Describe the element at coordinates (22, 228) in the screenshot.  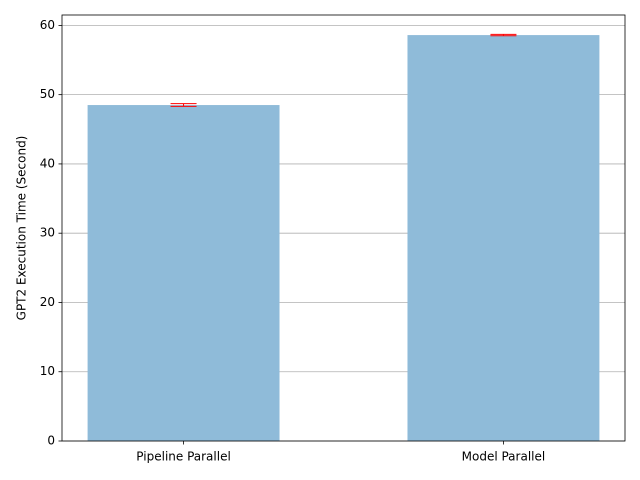
I see `y-axis-label: GPT2 Execution Time (Second)` at that location.